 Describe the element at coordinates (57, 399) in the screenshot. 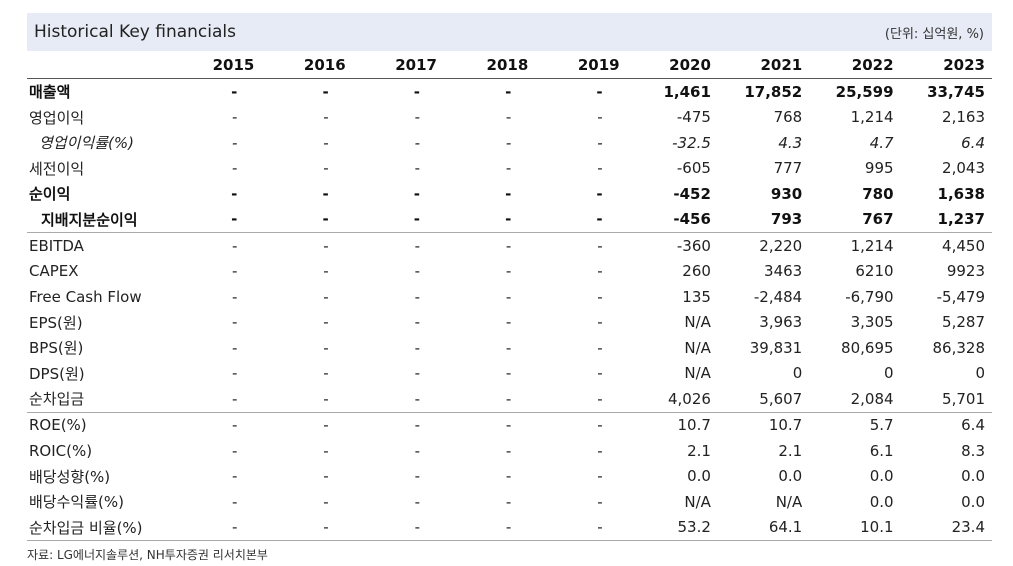

I see `row-label: 순차입금` at that location.